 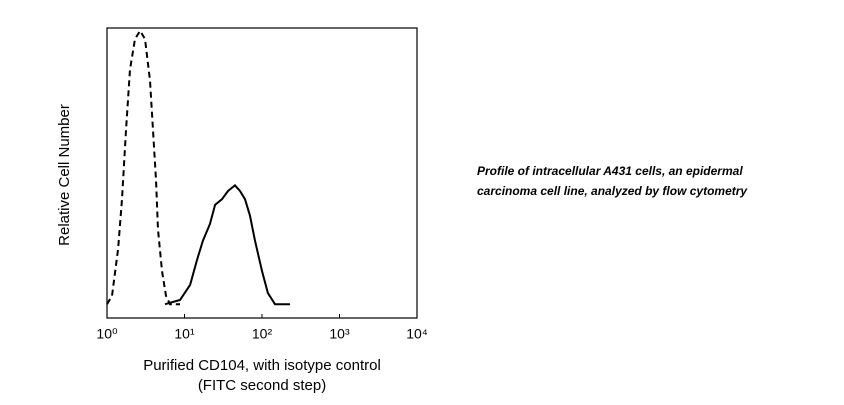 What do you see at coordinates (107, 334) in the screenshot?
I see `x-tick-label: 10⁰` at bounding box center [107, 334].